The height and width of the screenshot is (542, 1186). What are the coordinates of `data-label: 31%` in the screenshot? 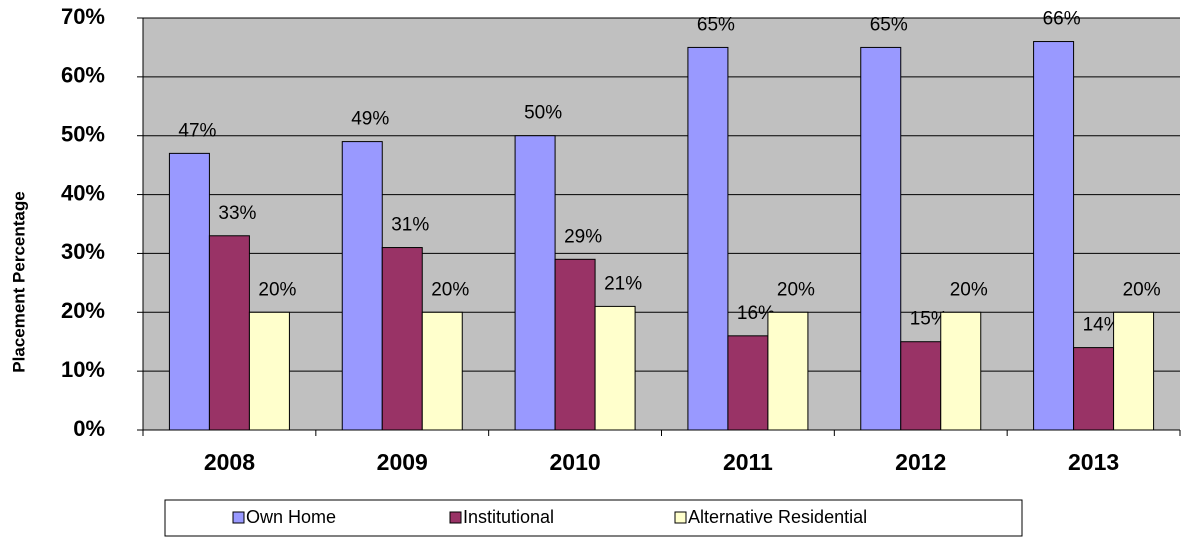 It's located at (410, 225).